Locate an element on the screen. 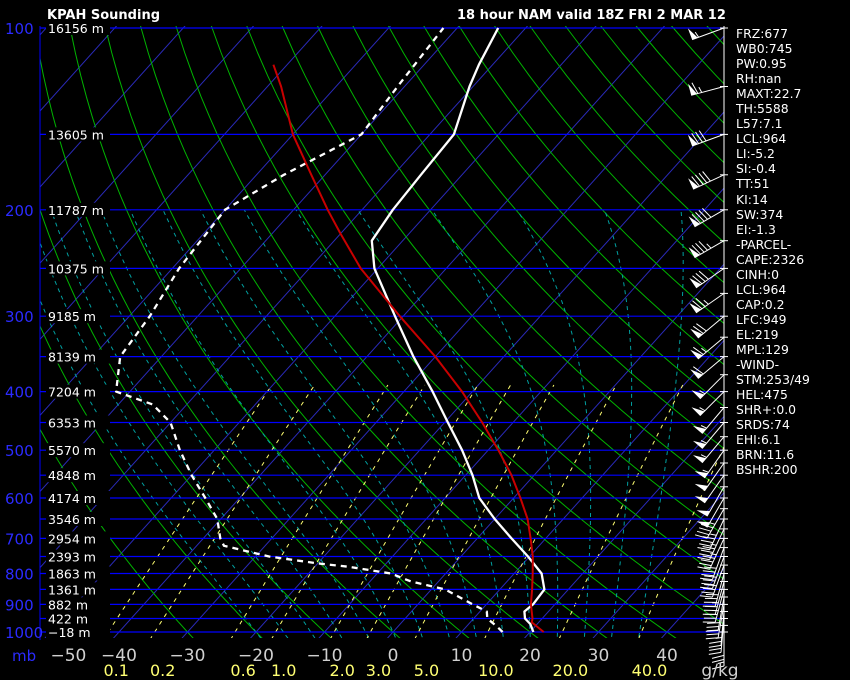  temperature-tick-label: −20 is located at coordinates (256, 656).